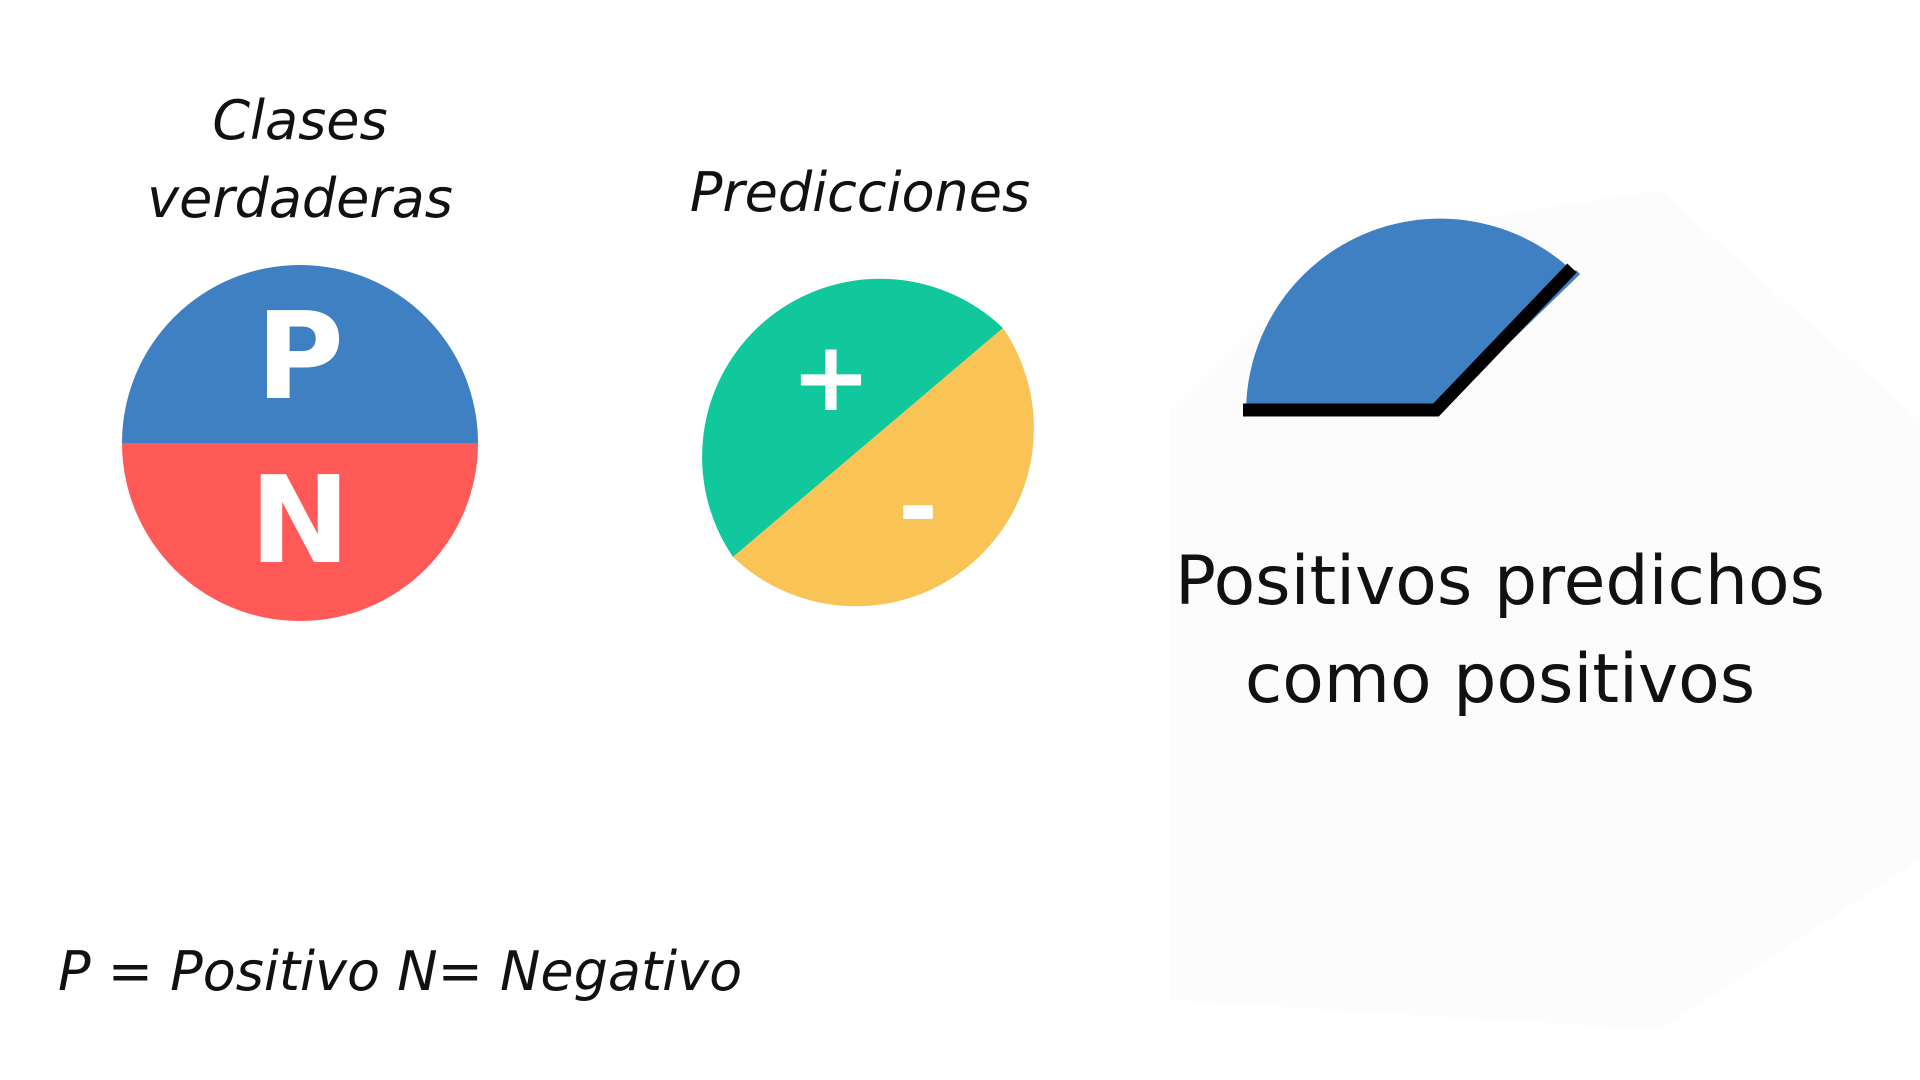 The image size is (1920, 1080). I want to click on negative-class-half, so click(300, 532).